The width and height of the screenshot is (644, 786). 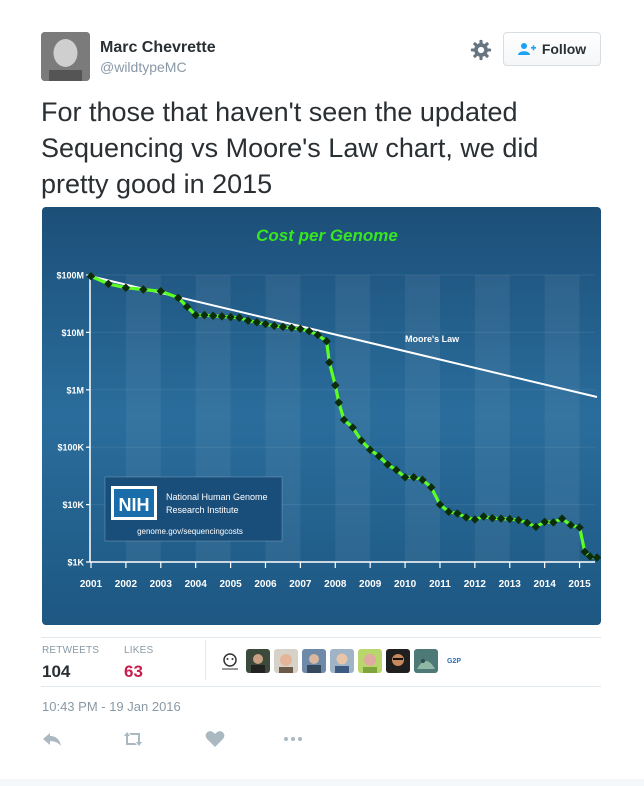 I want to click on x-tick-label: 2008, so click(x=335, y=584).